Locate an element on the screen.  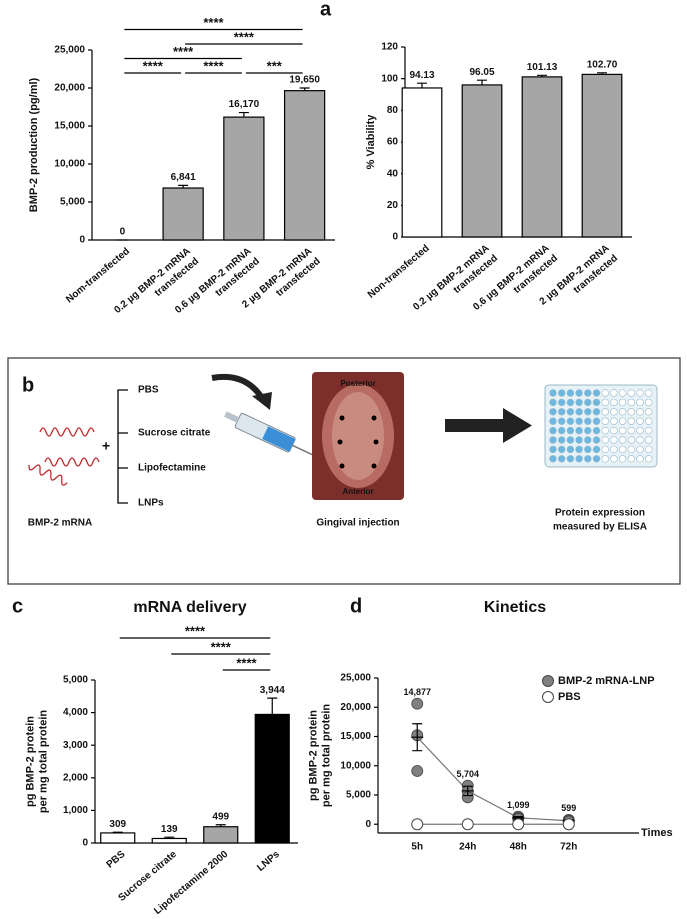
y-tick-label: 1,000 is located at coordinates (75, 810).